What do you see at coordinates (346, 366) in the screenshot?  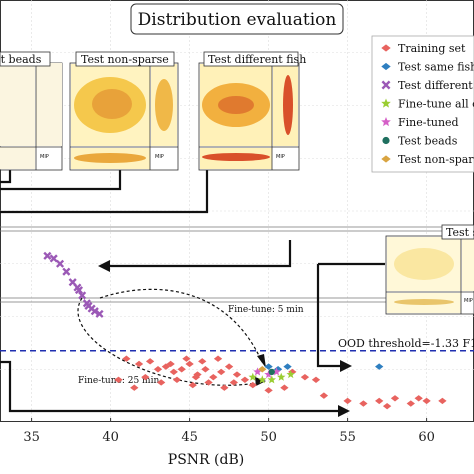 I see `arrowhead-same-fish` at bounding box center [346, 366].